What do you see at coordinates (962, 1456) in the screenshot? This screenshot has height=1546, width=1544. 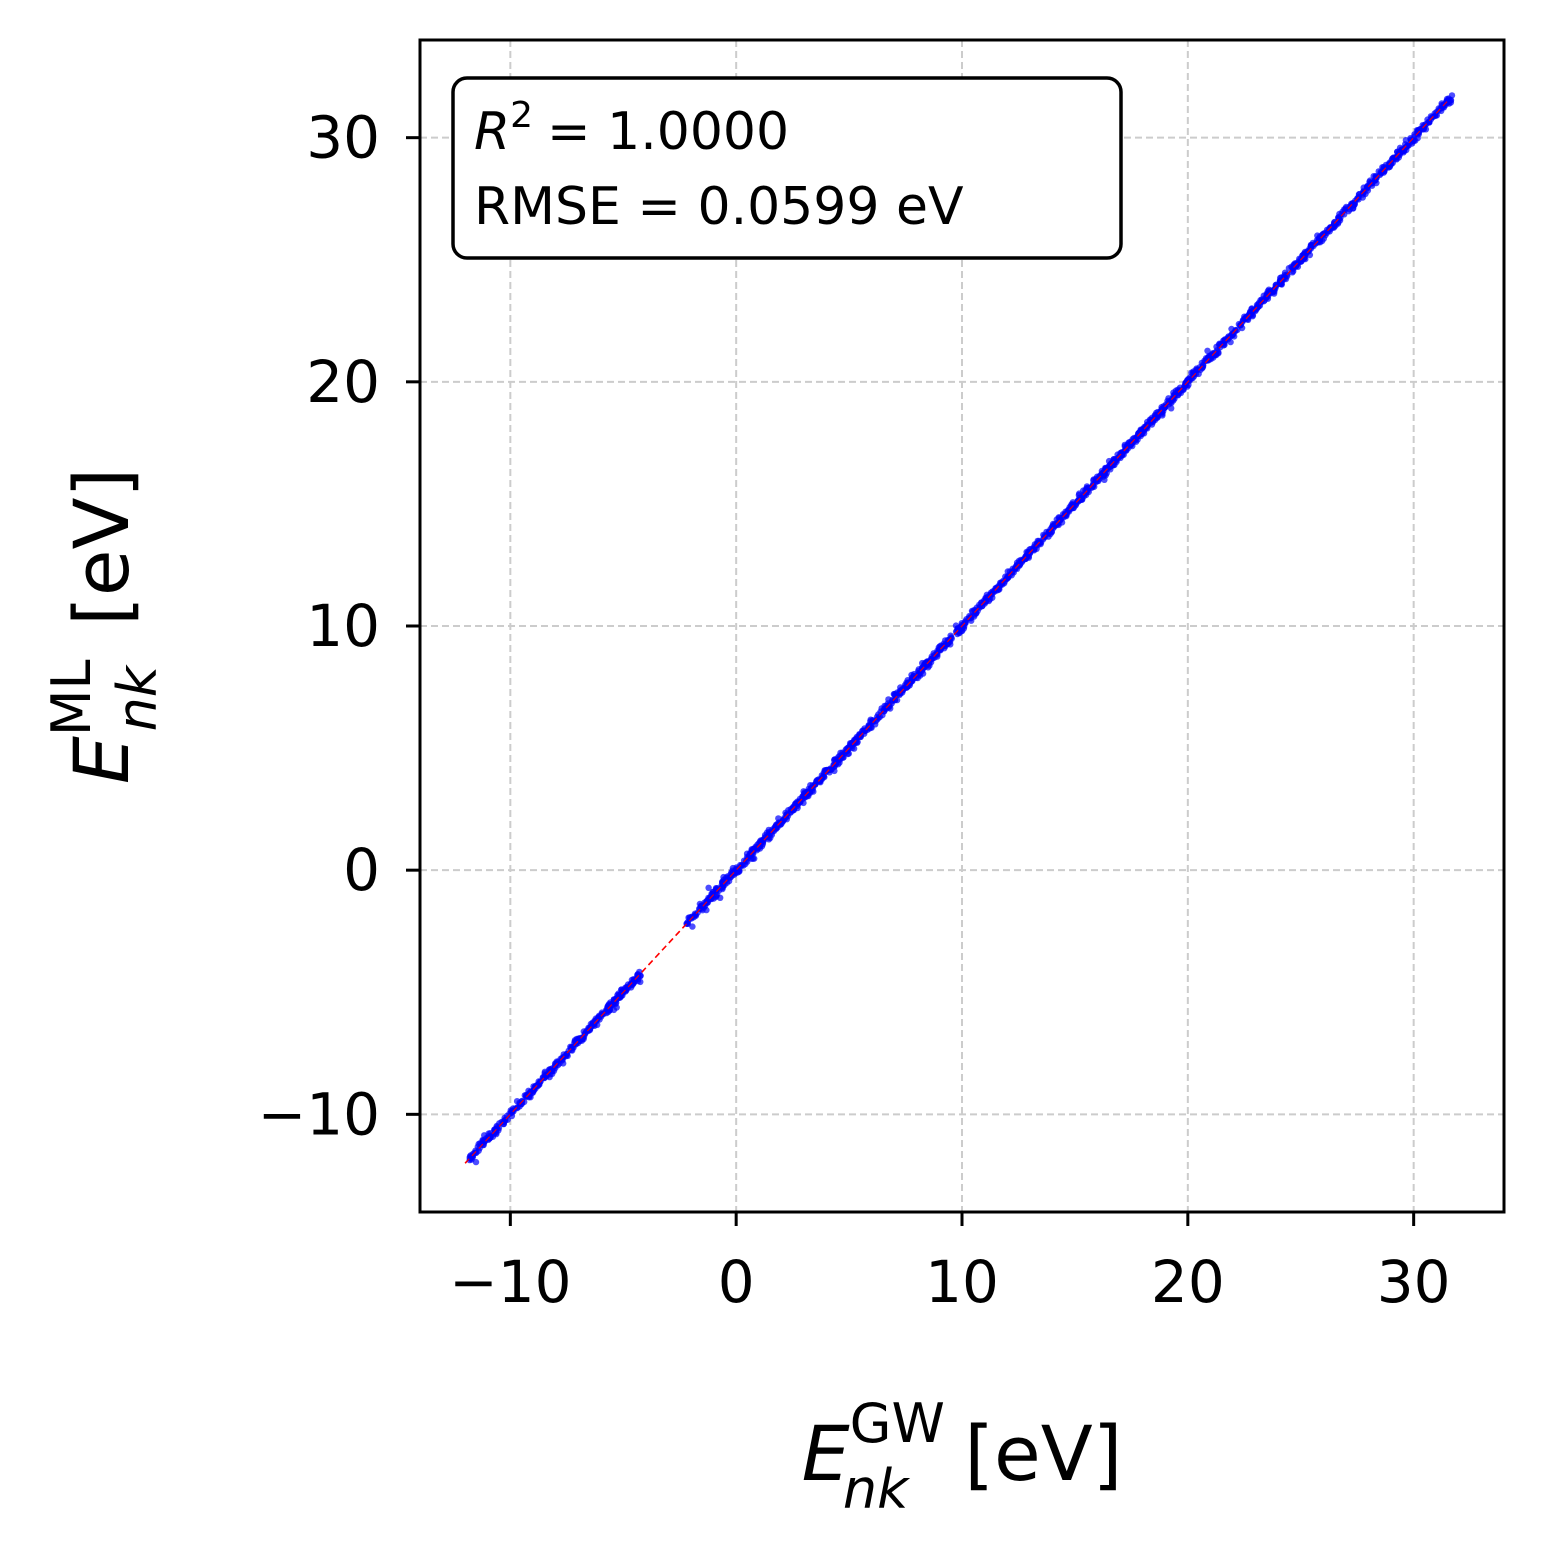 I see `x-axis-label: EGW nk [eV]` at bounding box center [962, 1456].